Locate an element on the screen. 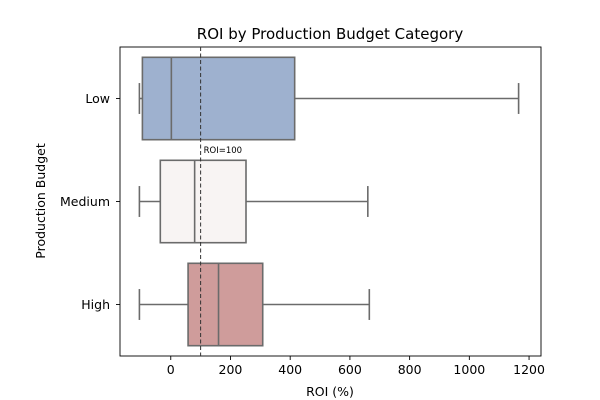  x-tick-label: 400 is located at coordinates (290, 369).